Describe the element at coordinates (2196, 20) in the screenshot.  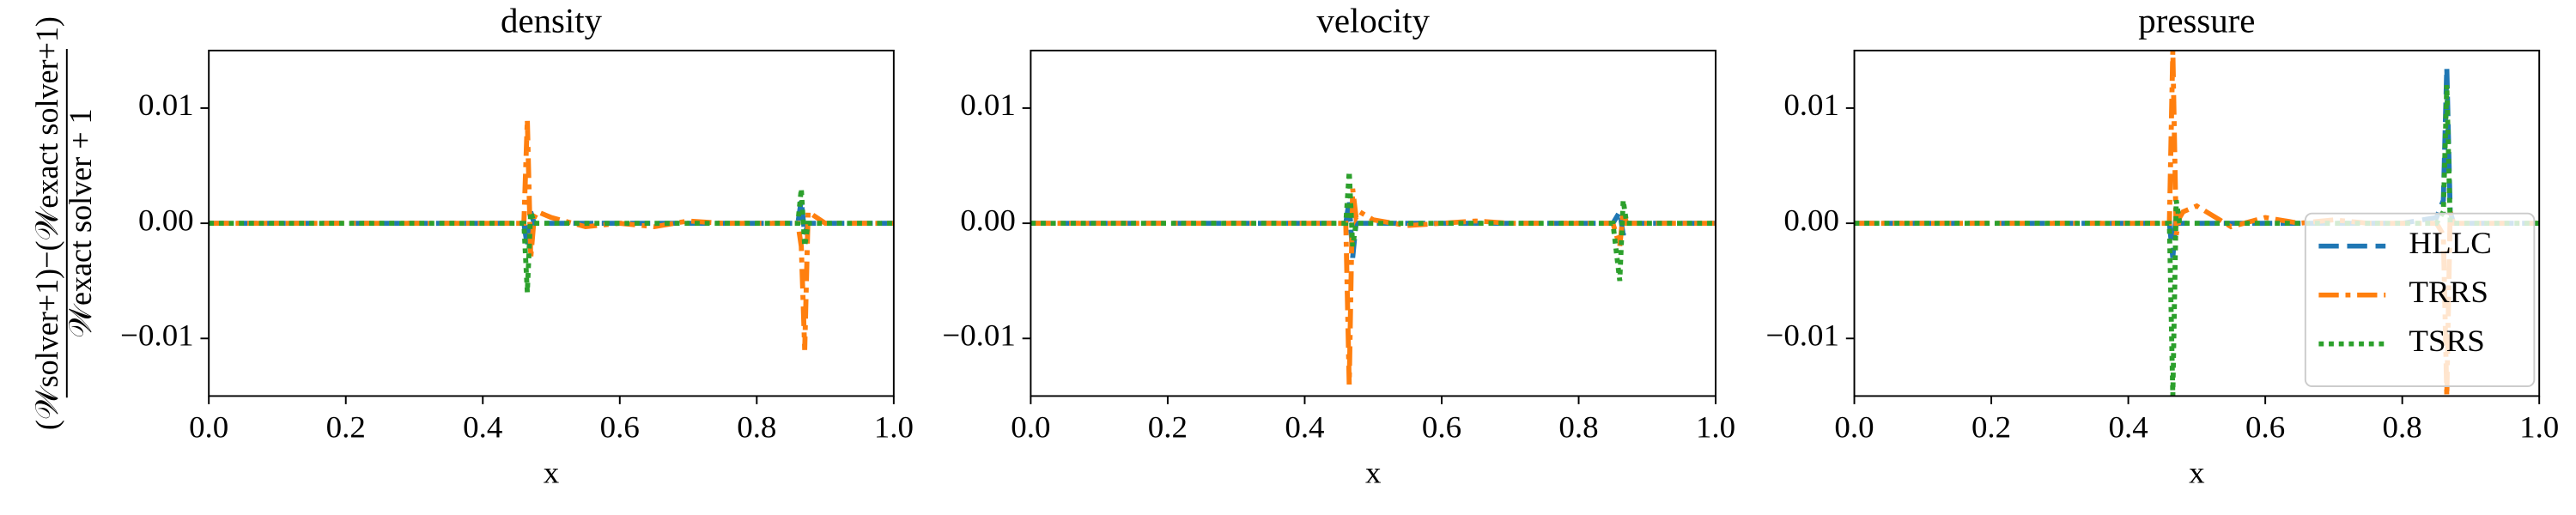
I see `chart-title: pressure` at that location.